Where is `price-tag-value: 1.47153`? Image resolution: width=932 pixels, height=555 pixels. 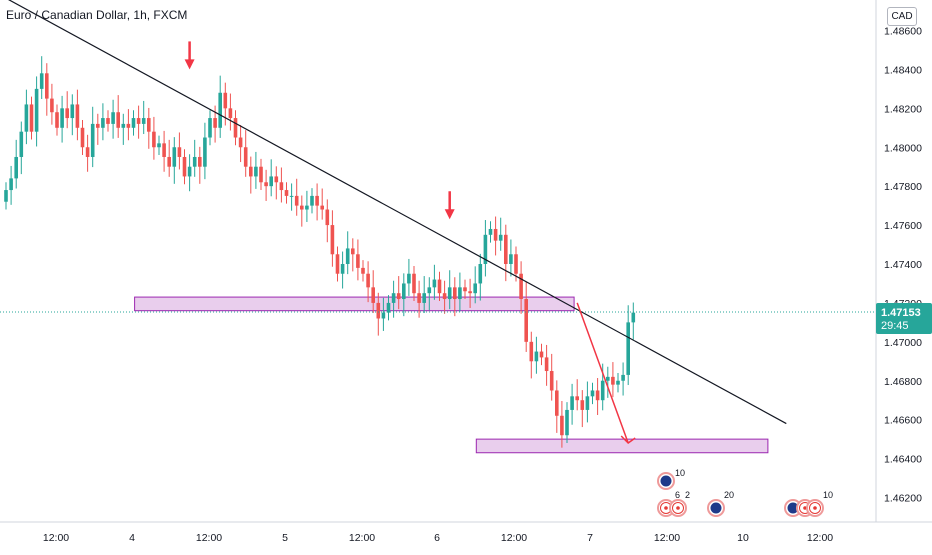
price-tag-value: 1.47153 is located at coordinates (901, 313).